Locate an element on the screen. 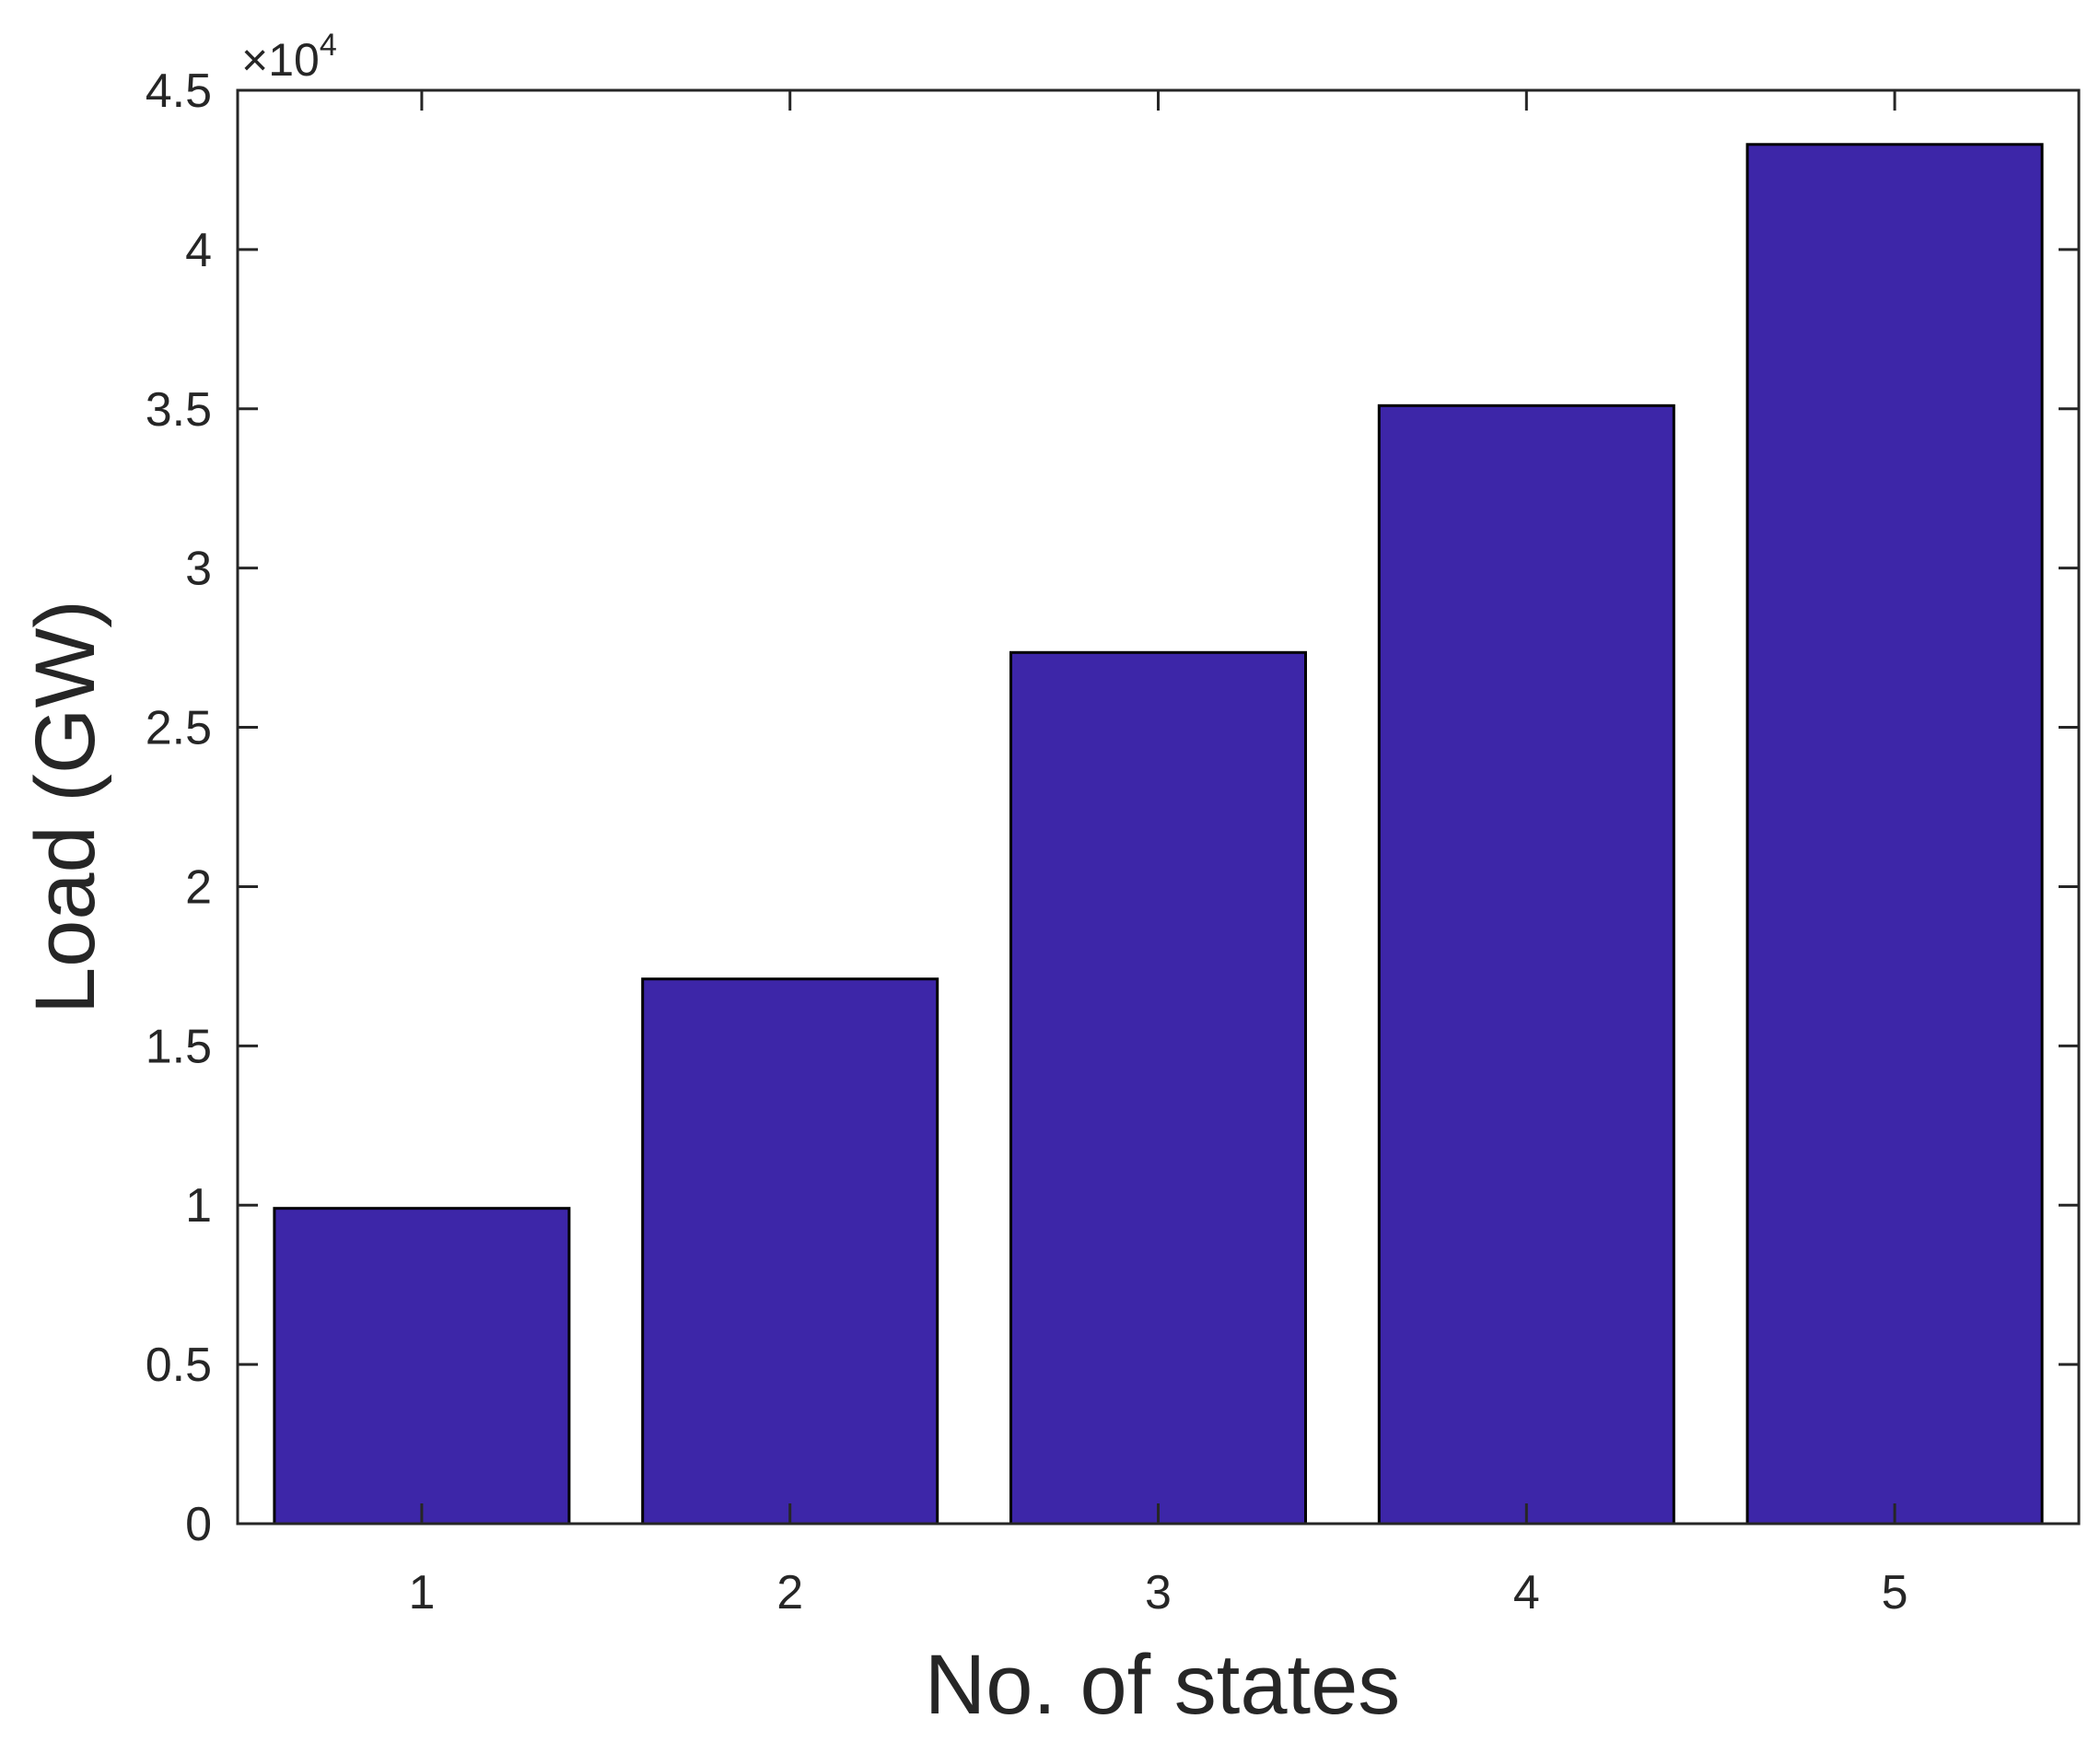  y-tick-label-4: 4 is located at coordinates (198, 250).